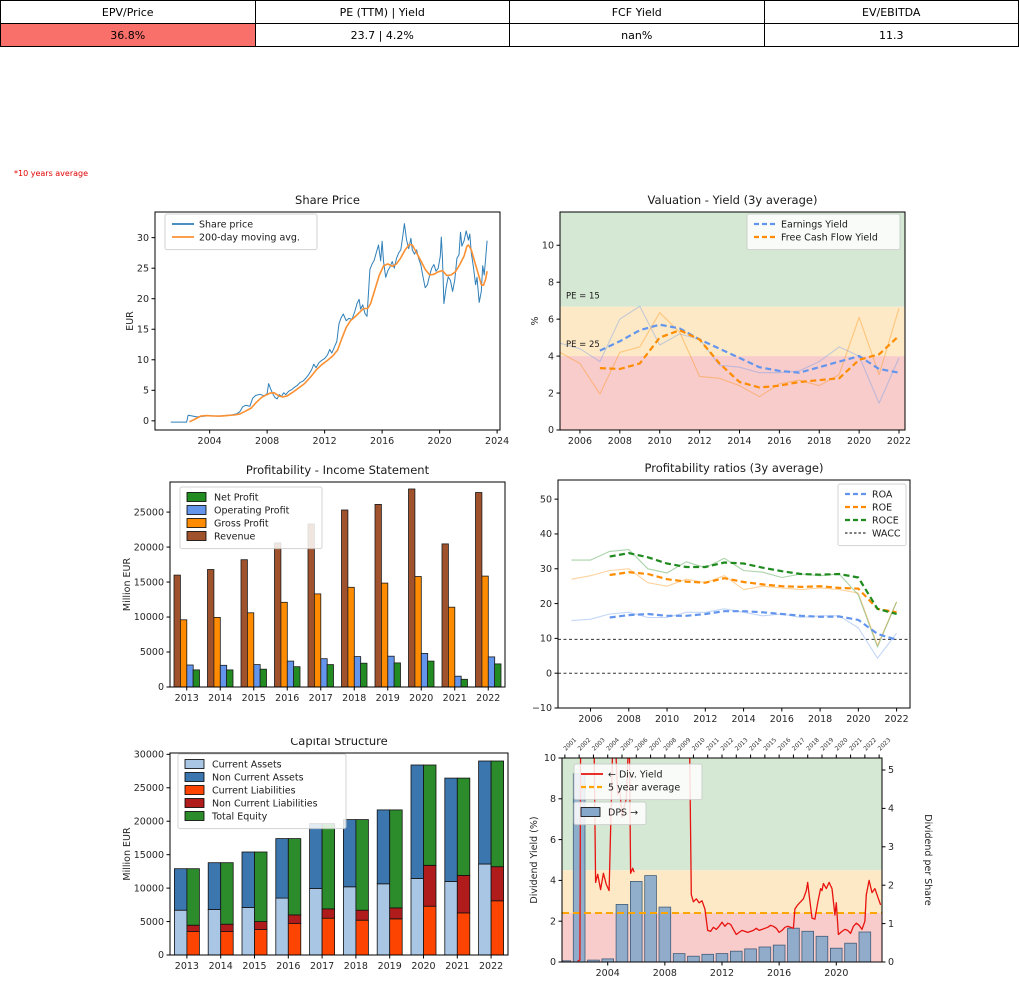 Image resolution: width=1019 pixels, height=1003 pixels. Describe the element at coordinates (149, 821) in the screenshot. I see `svg-text: 20000` at that location.